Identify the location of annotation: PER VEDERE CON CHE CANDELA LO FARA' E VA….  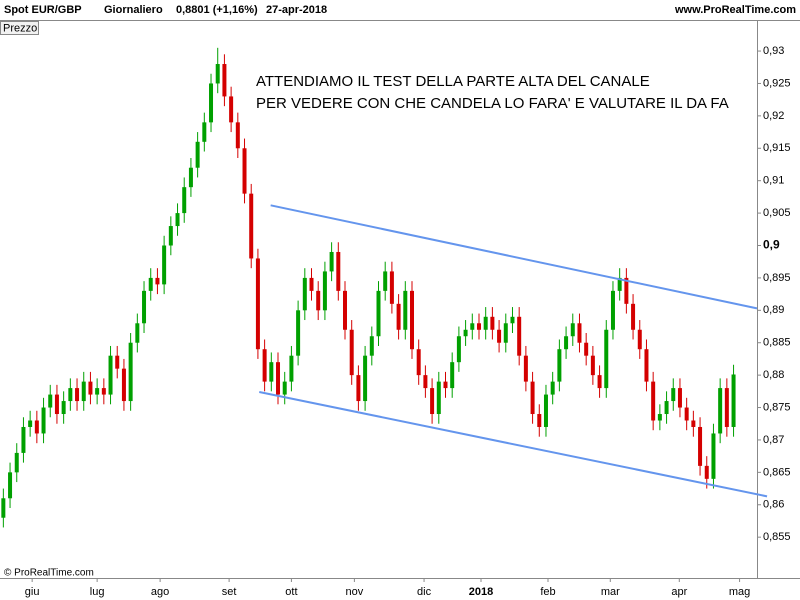
(492, 103).